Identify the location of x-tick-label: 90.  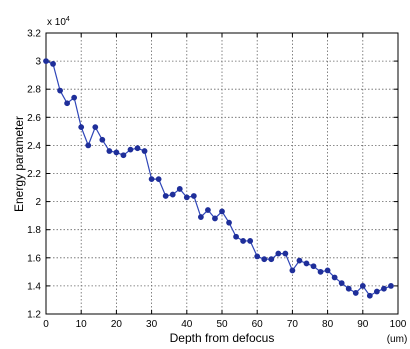
(363, 324).